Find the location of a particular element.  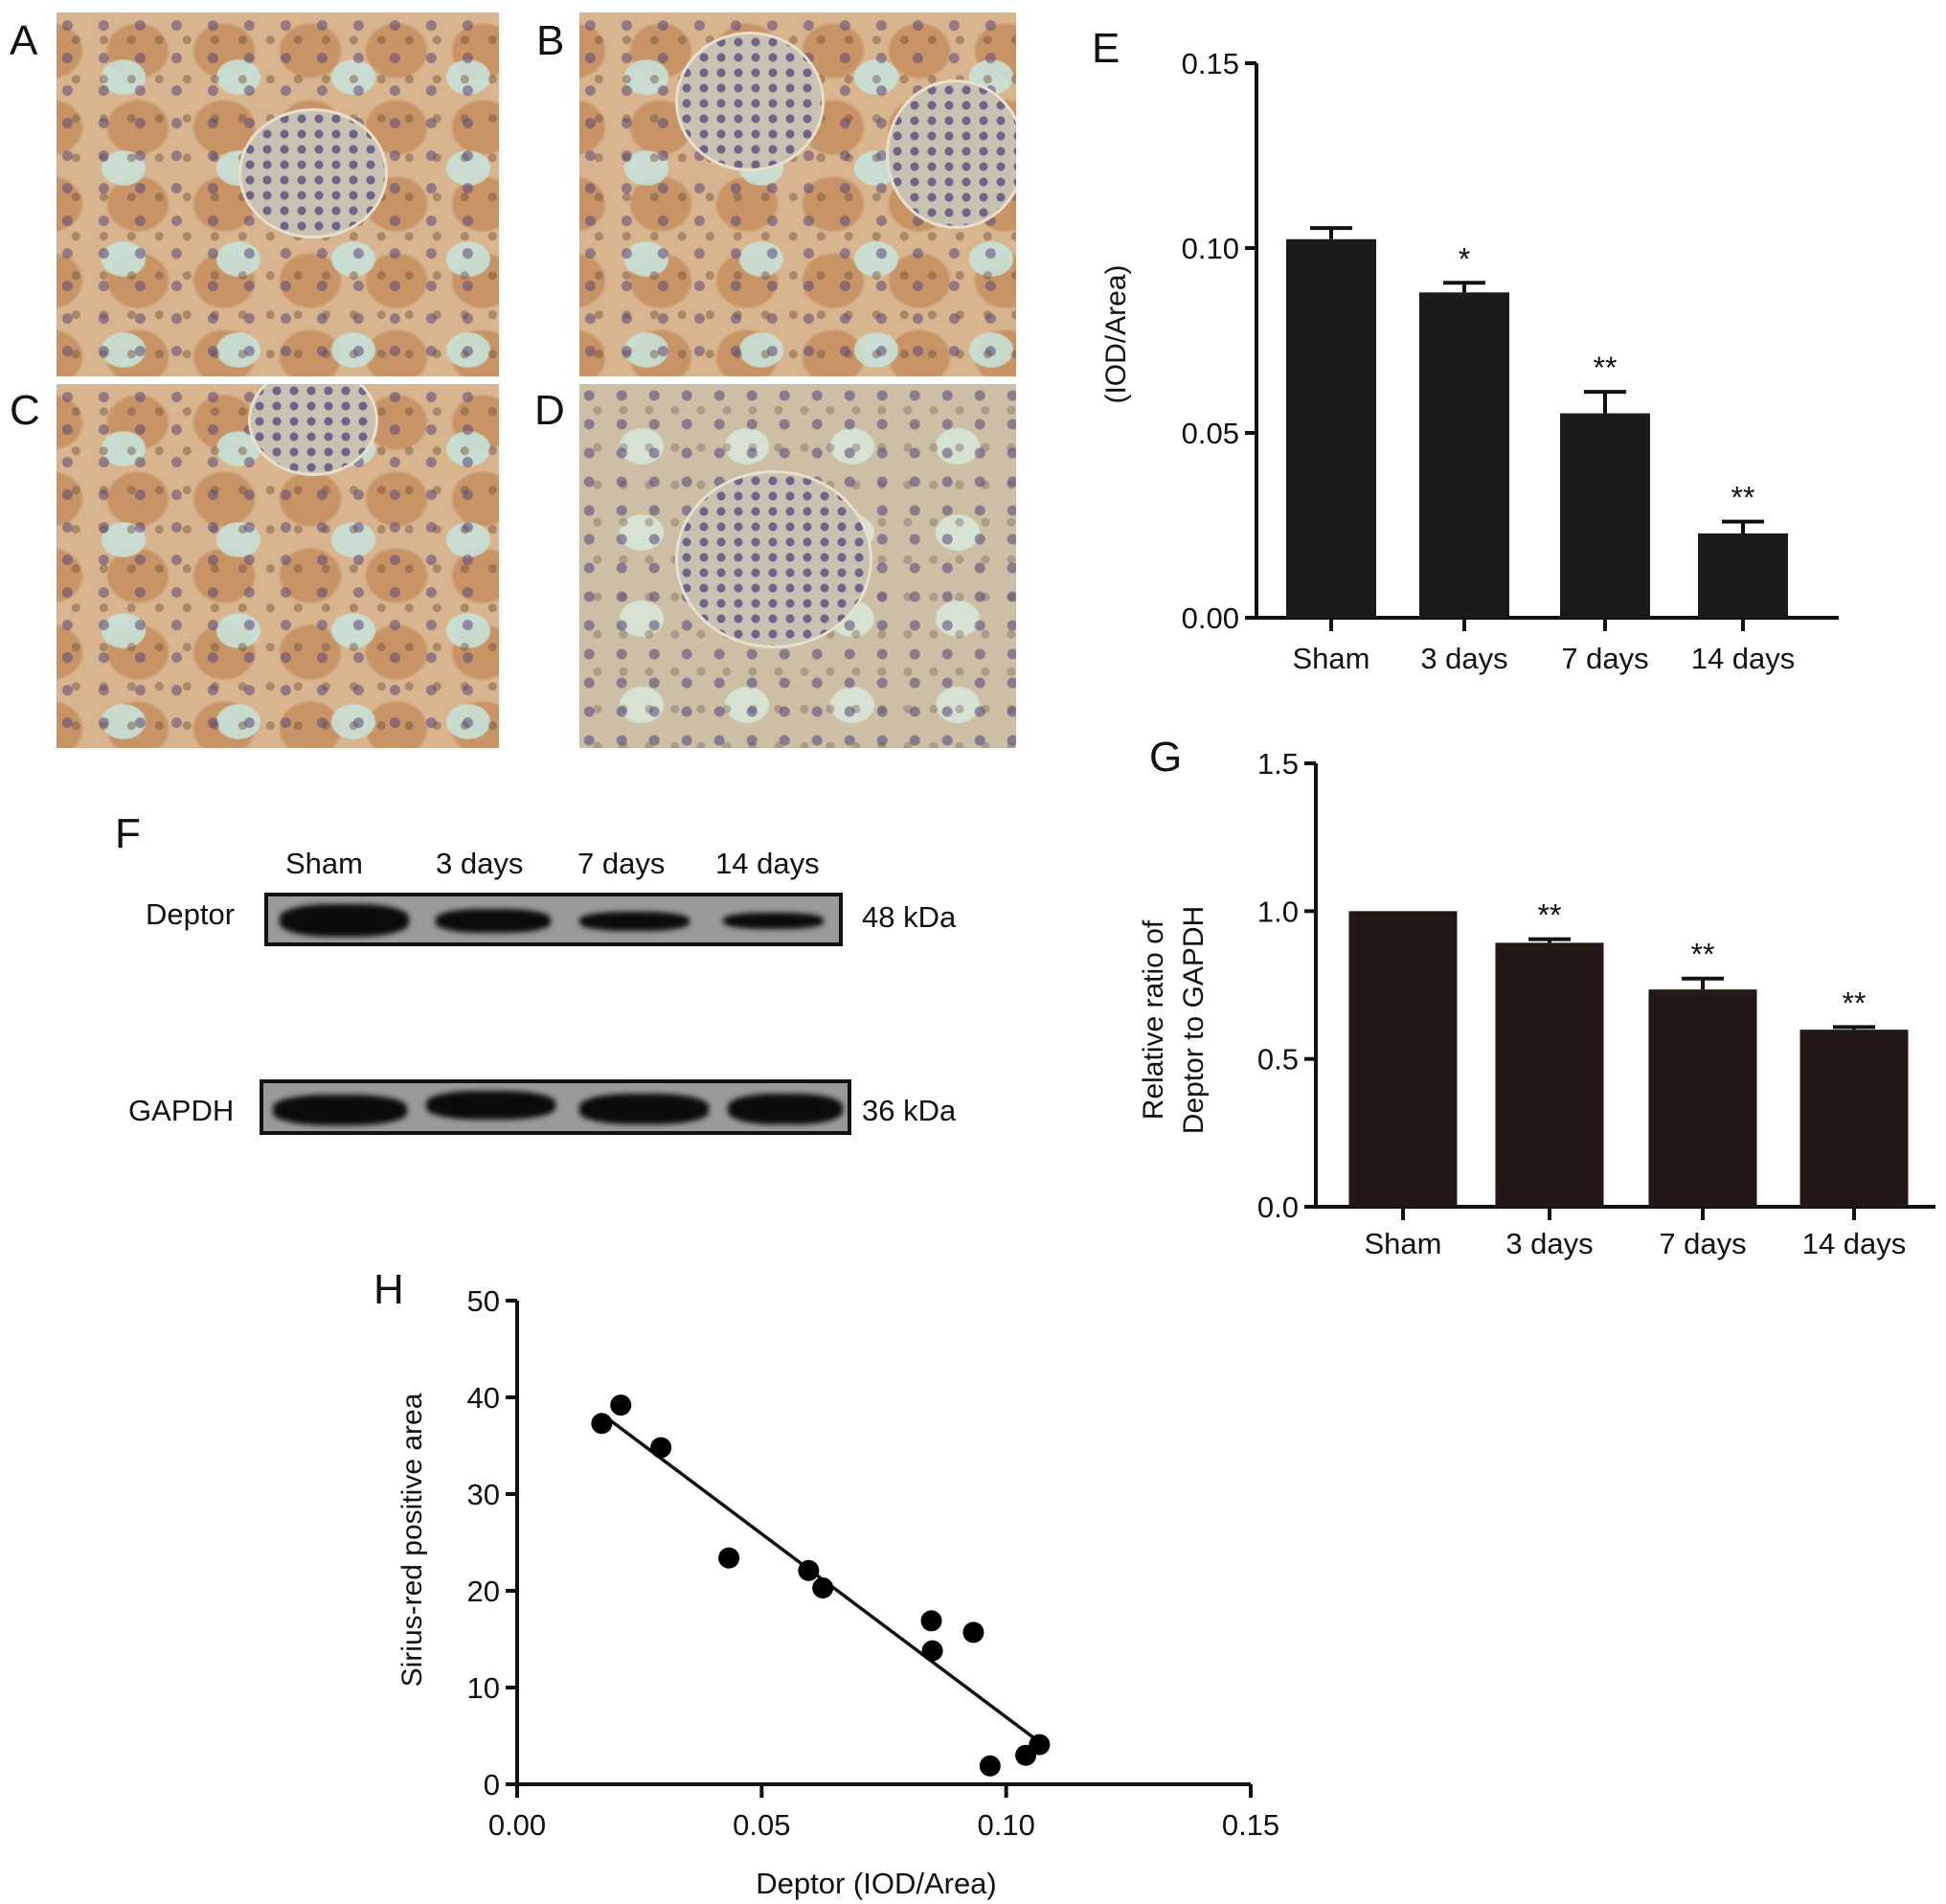

chart-g-ylabel-line1: Relative ratio of is located at coordinates (1153, 1020).